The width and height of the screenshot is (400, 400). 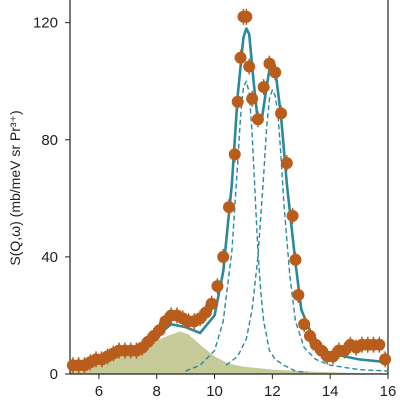 I want to click on background-fill-layer, so click(x=229, y=352).